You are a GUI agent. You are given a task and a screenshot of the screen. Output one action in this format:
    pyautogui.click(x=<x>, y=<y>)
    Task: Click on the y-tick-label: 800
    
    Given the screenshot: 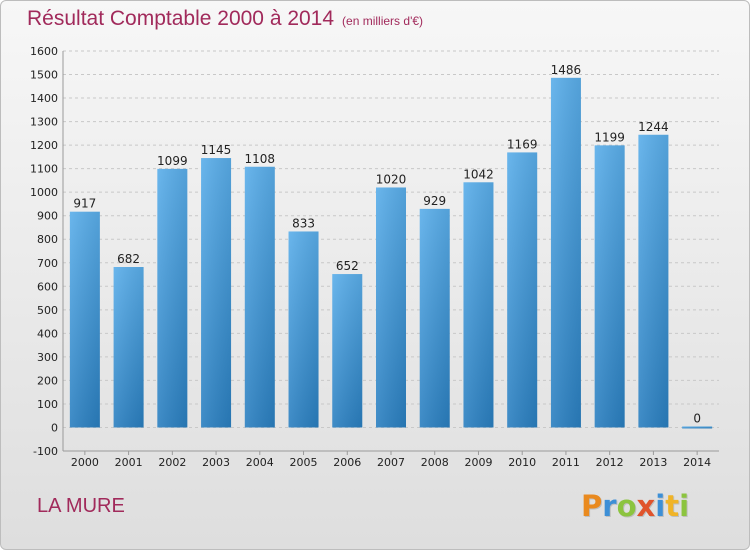 What is the action you would take?
    pyautogui.click(x=47, y=239)
    